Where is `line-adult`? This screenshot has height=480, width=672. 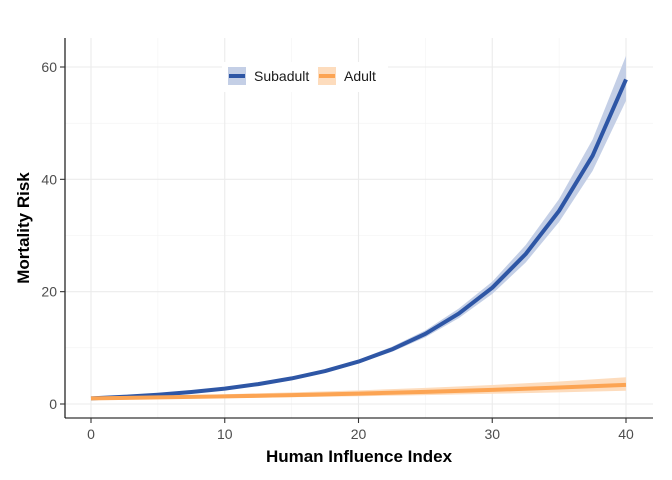
line-adult is located at coordinates (358, 391).